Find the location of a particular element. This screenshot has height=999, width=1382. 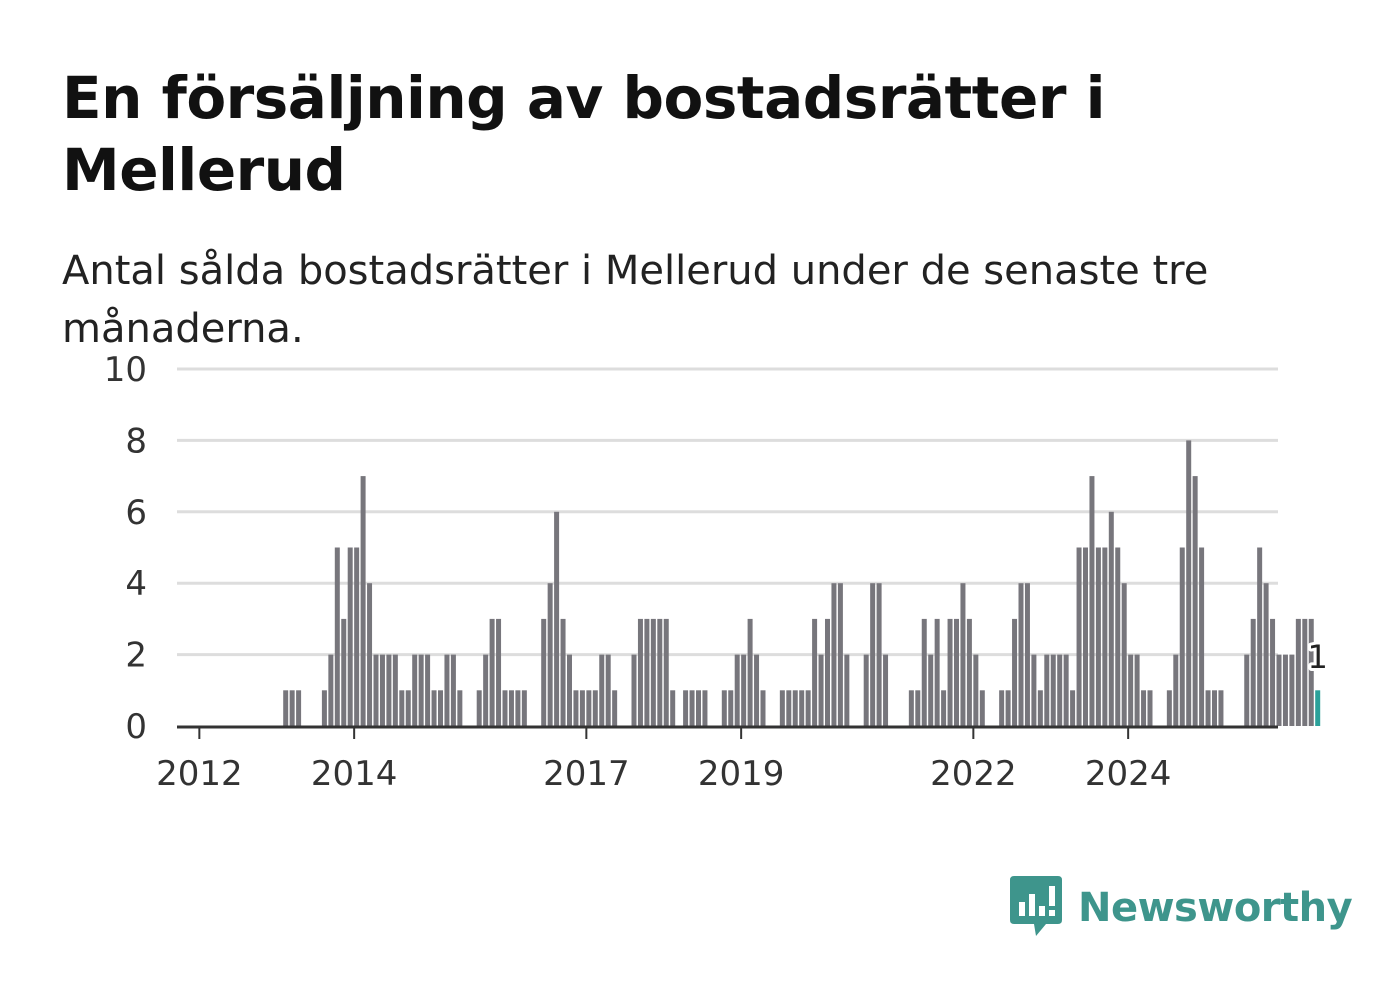

x-tick-label: 2019 is located at coordinates (741, 774).